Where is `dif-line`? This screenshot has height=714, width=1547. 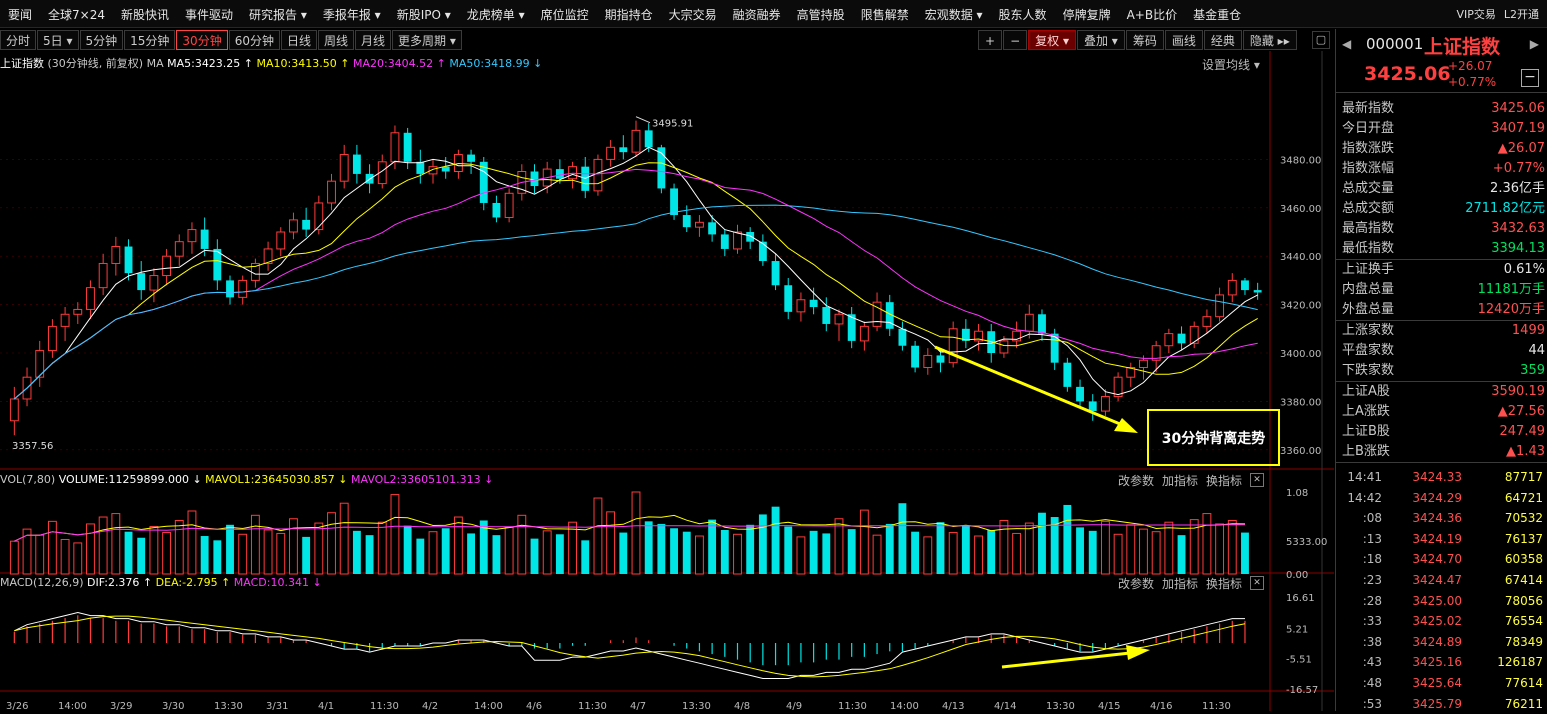 dif-line is located at coordinates (629, 645).